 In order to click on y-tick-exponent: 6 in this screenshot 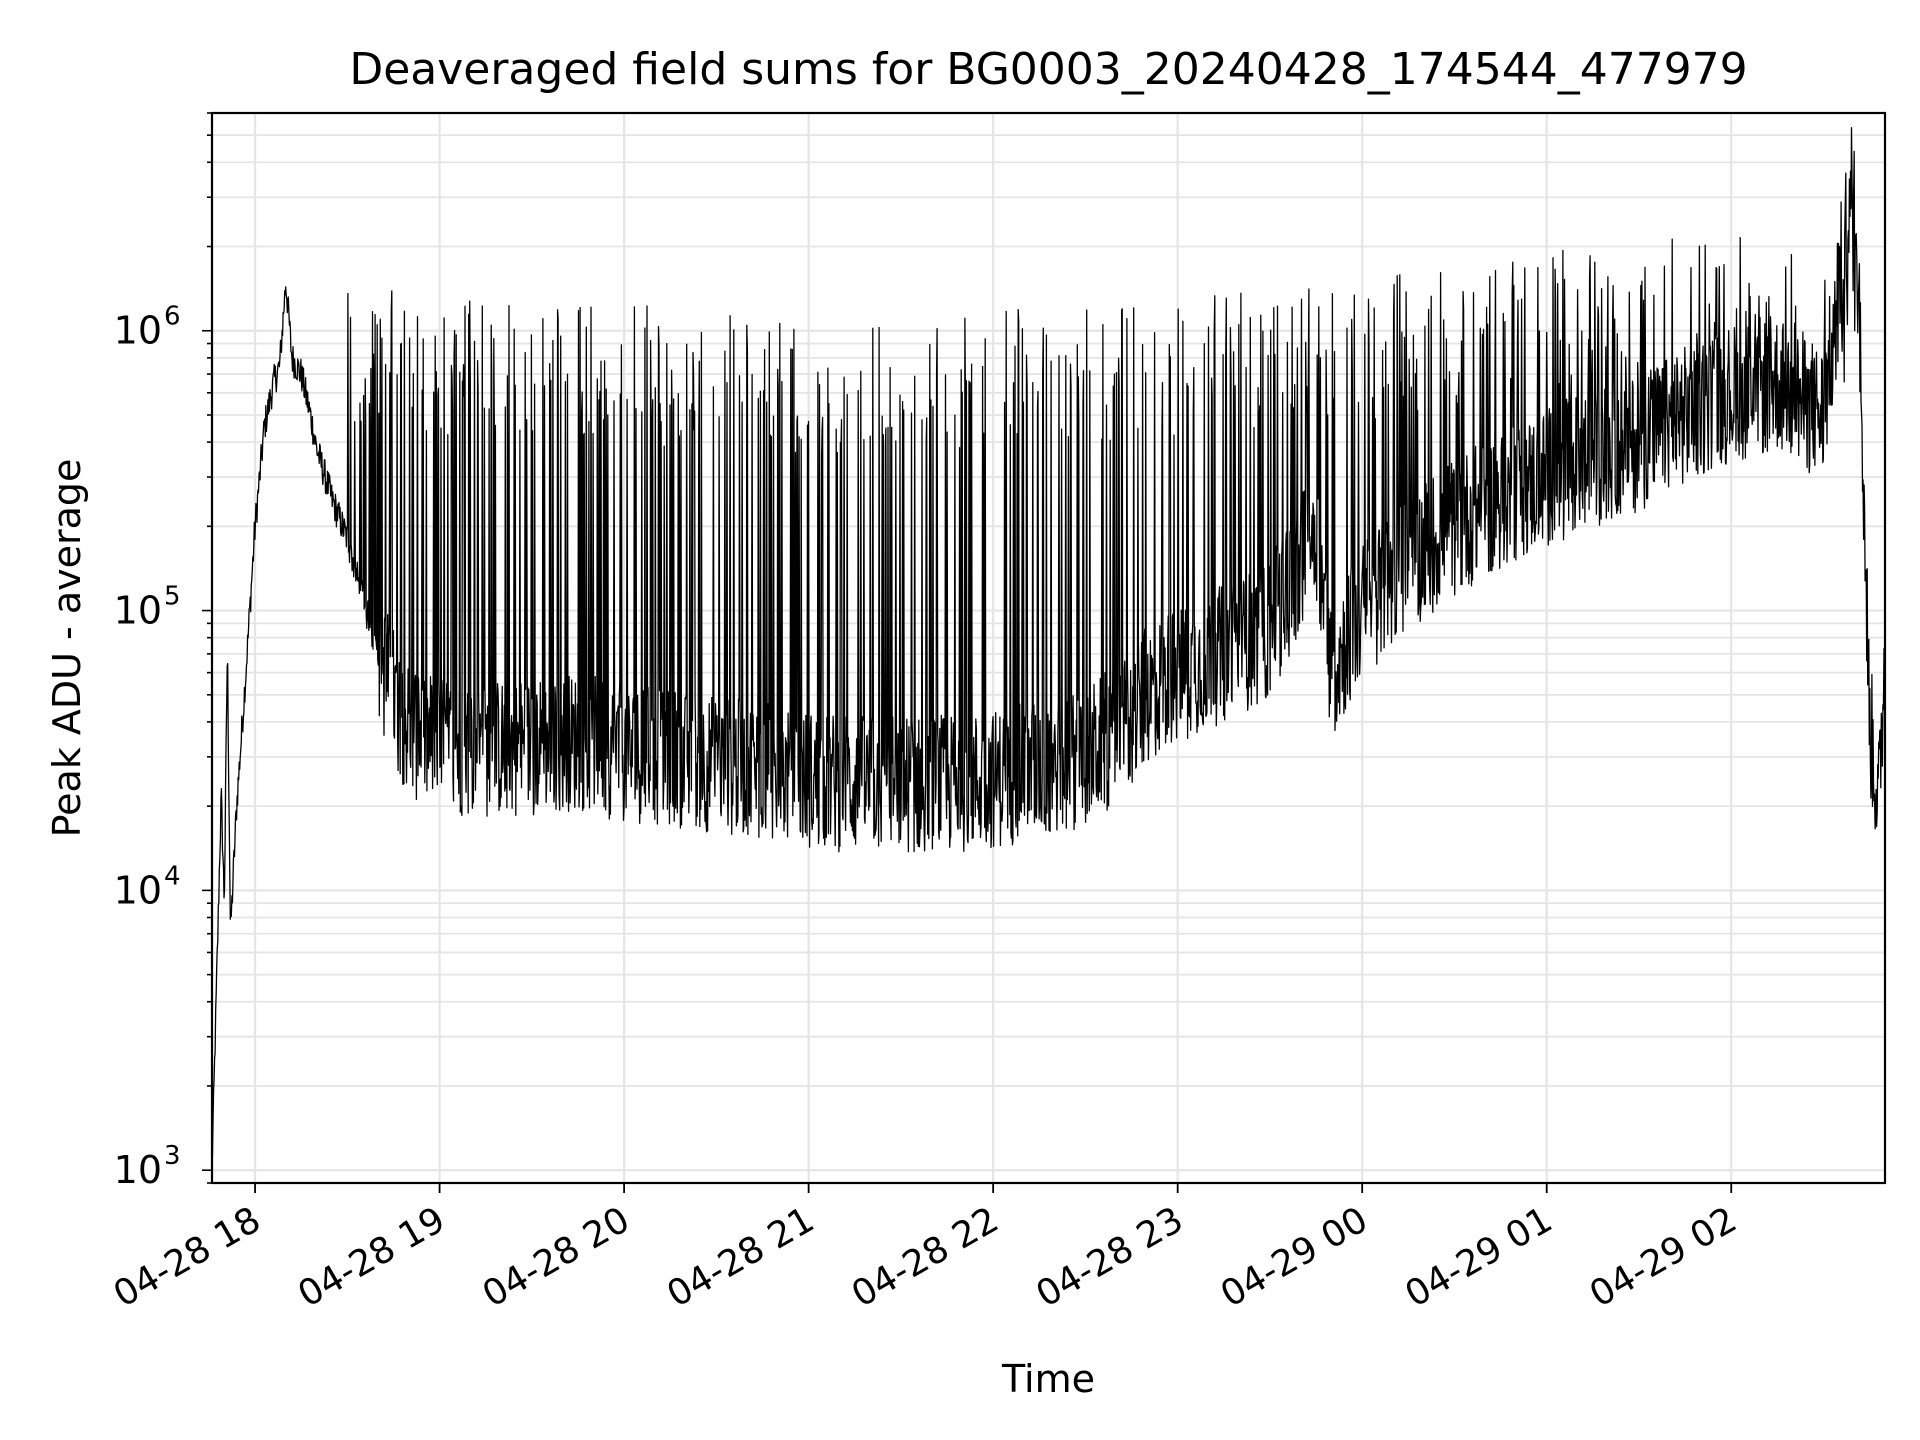, I will do `click(172, 317)`.